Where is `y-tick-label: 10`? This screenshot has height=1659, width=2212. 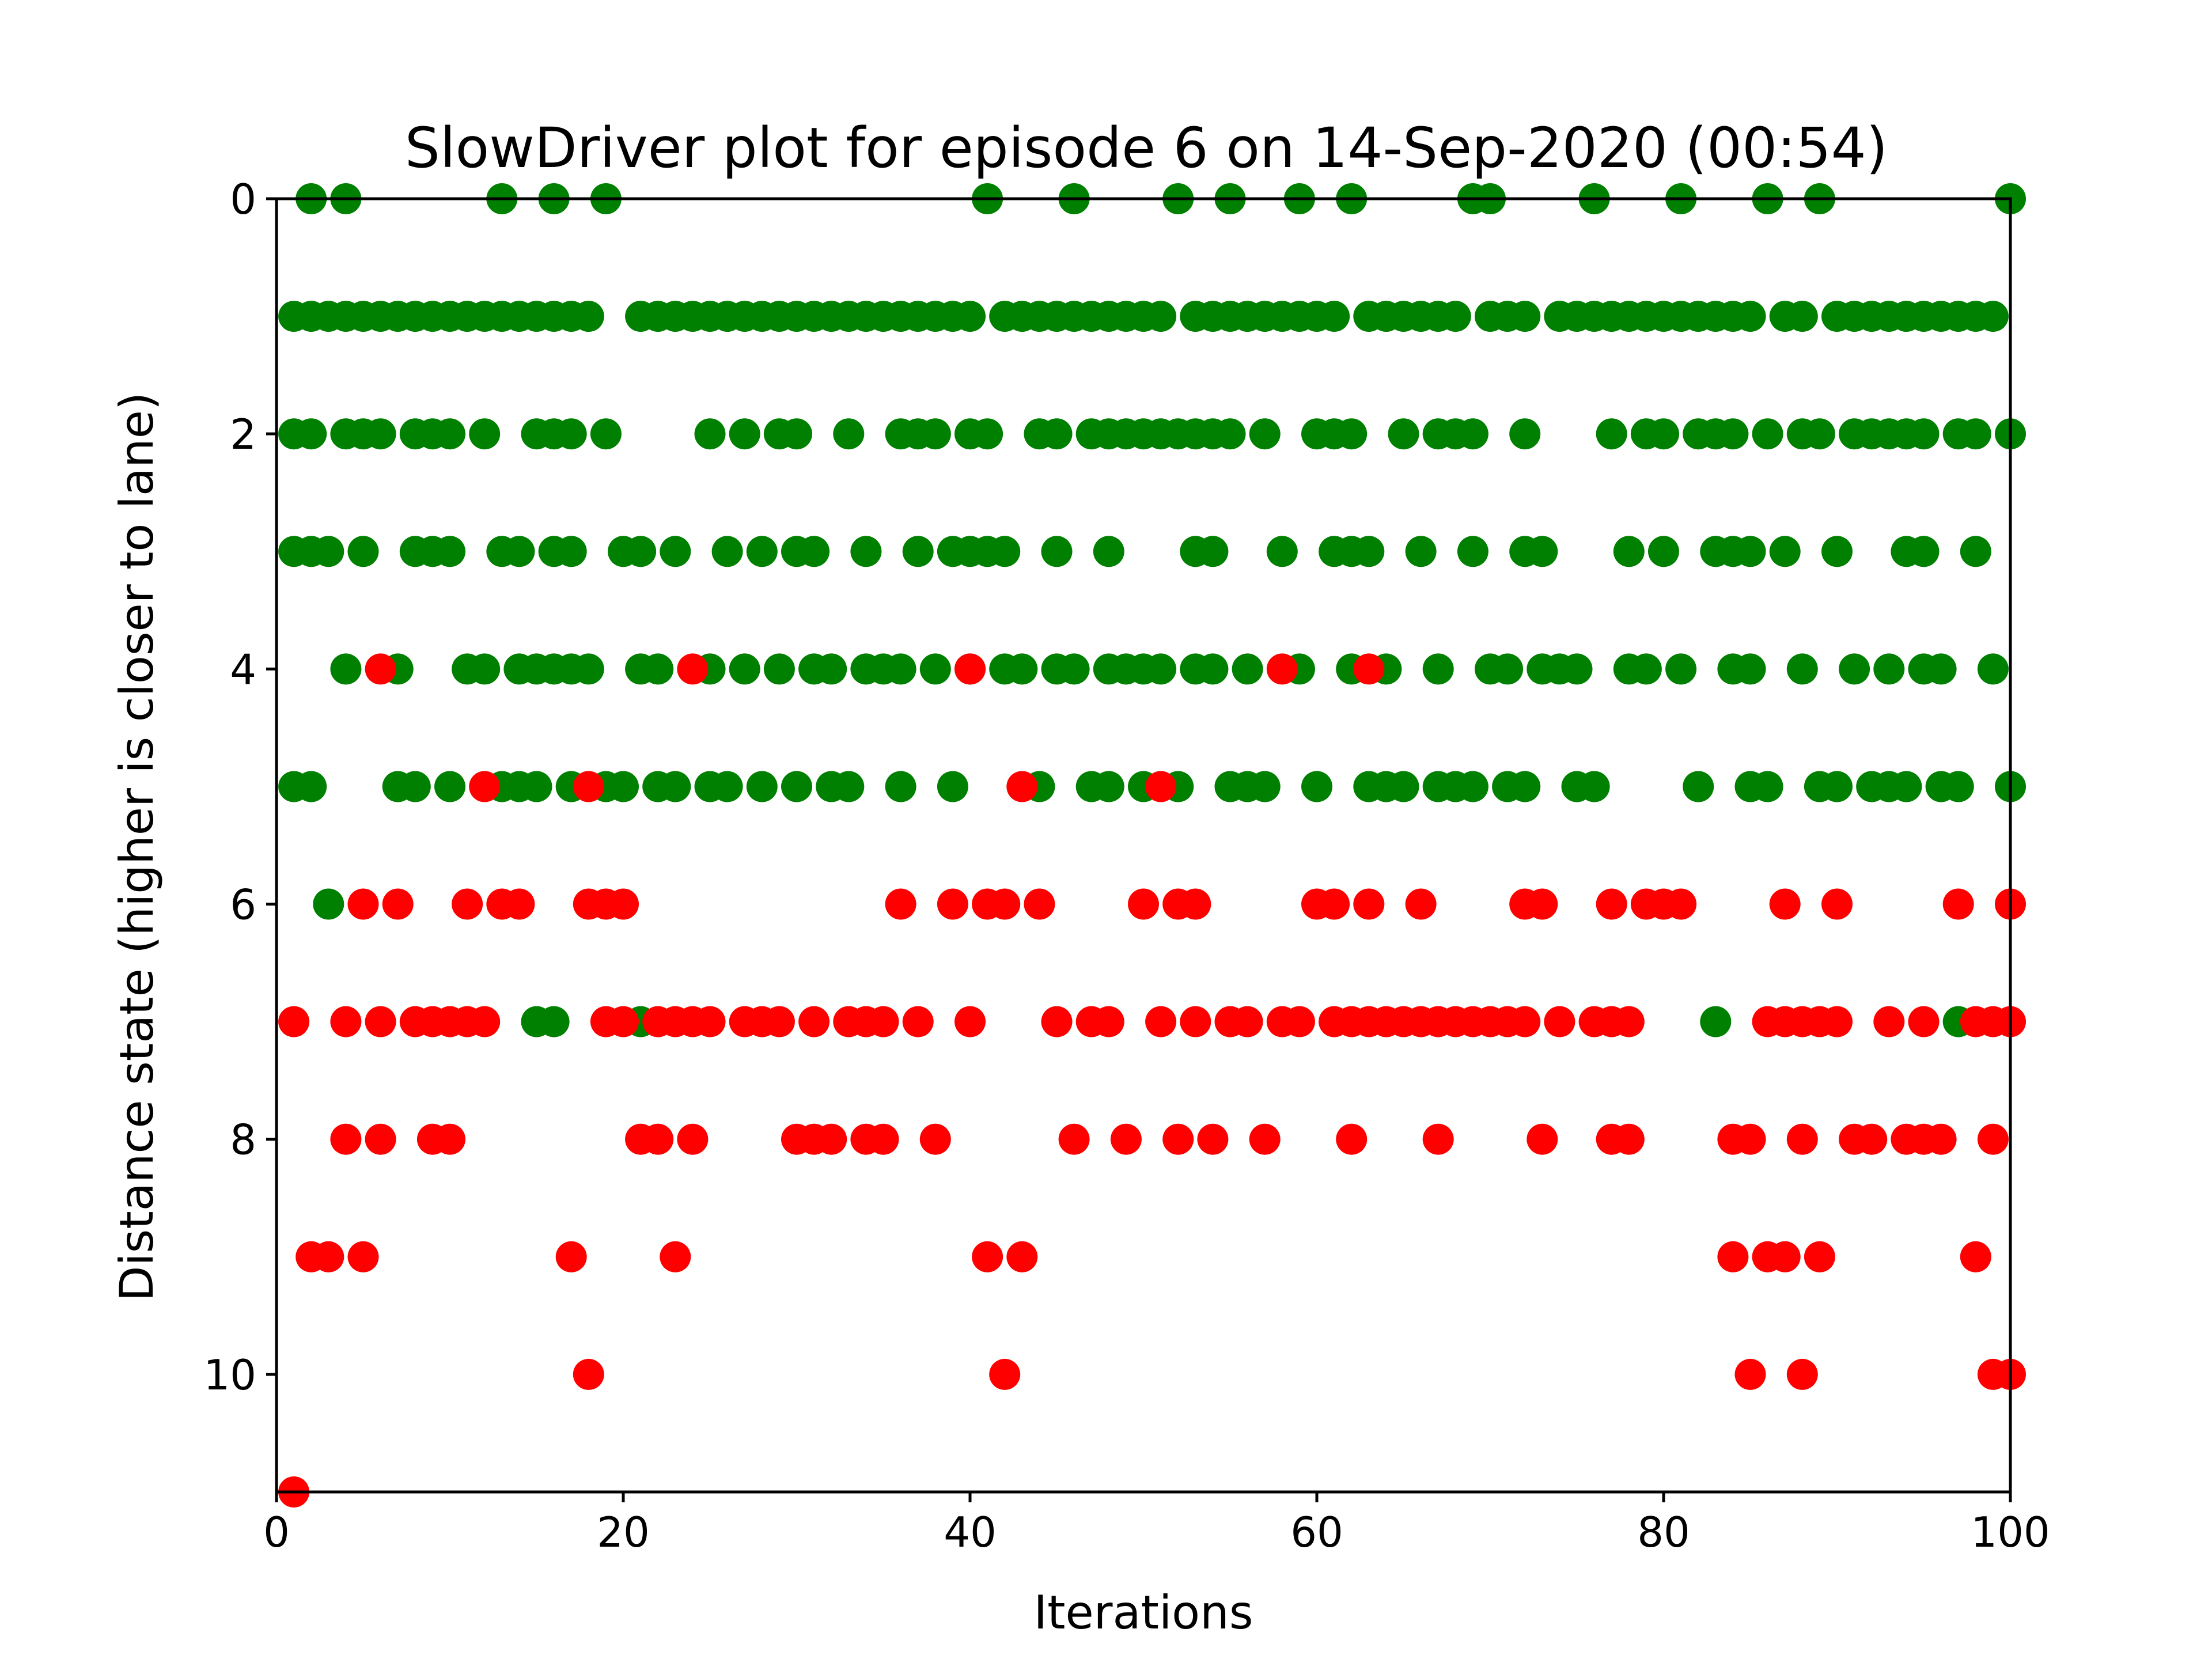 y-tick-label: 10 is located at coordinates (229, 1375).